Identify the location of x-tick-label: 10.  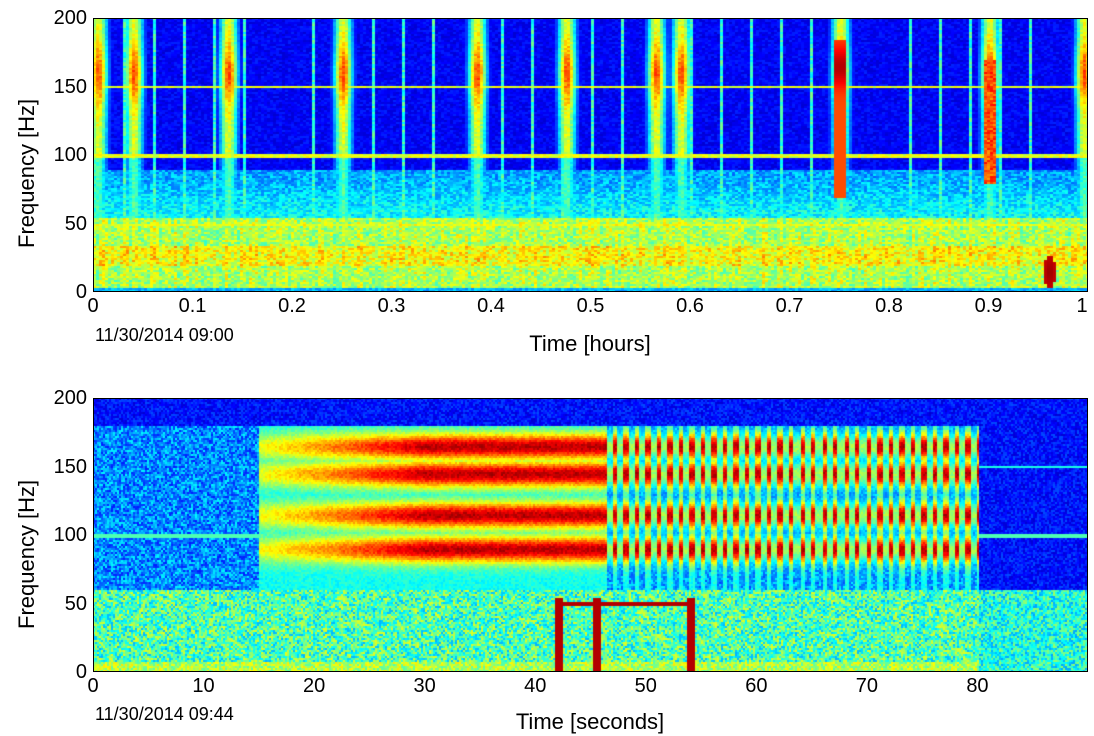
(203, 686).